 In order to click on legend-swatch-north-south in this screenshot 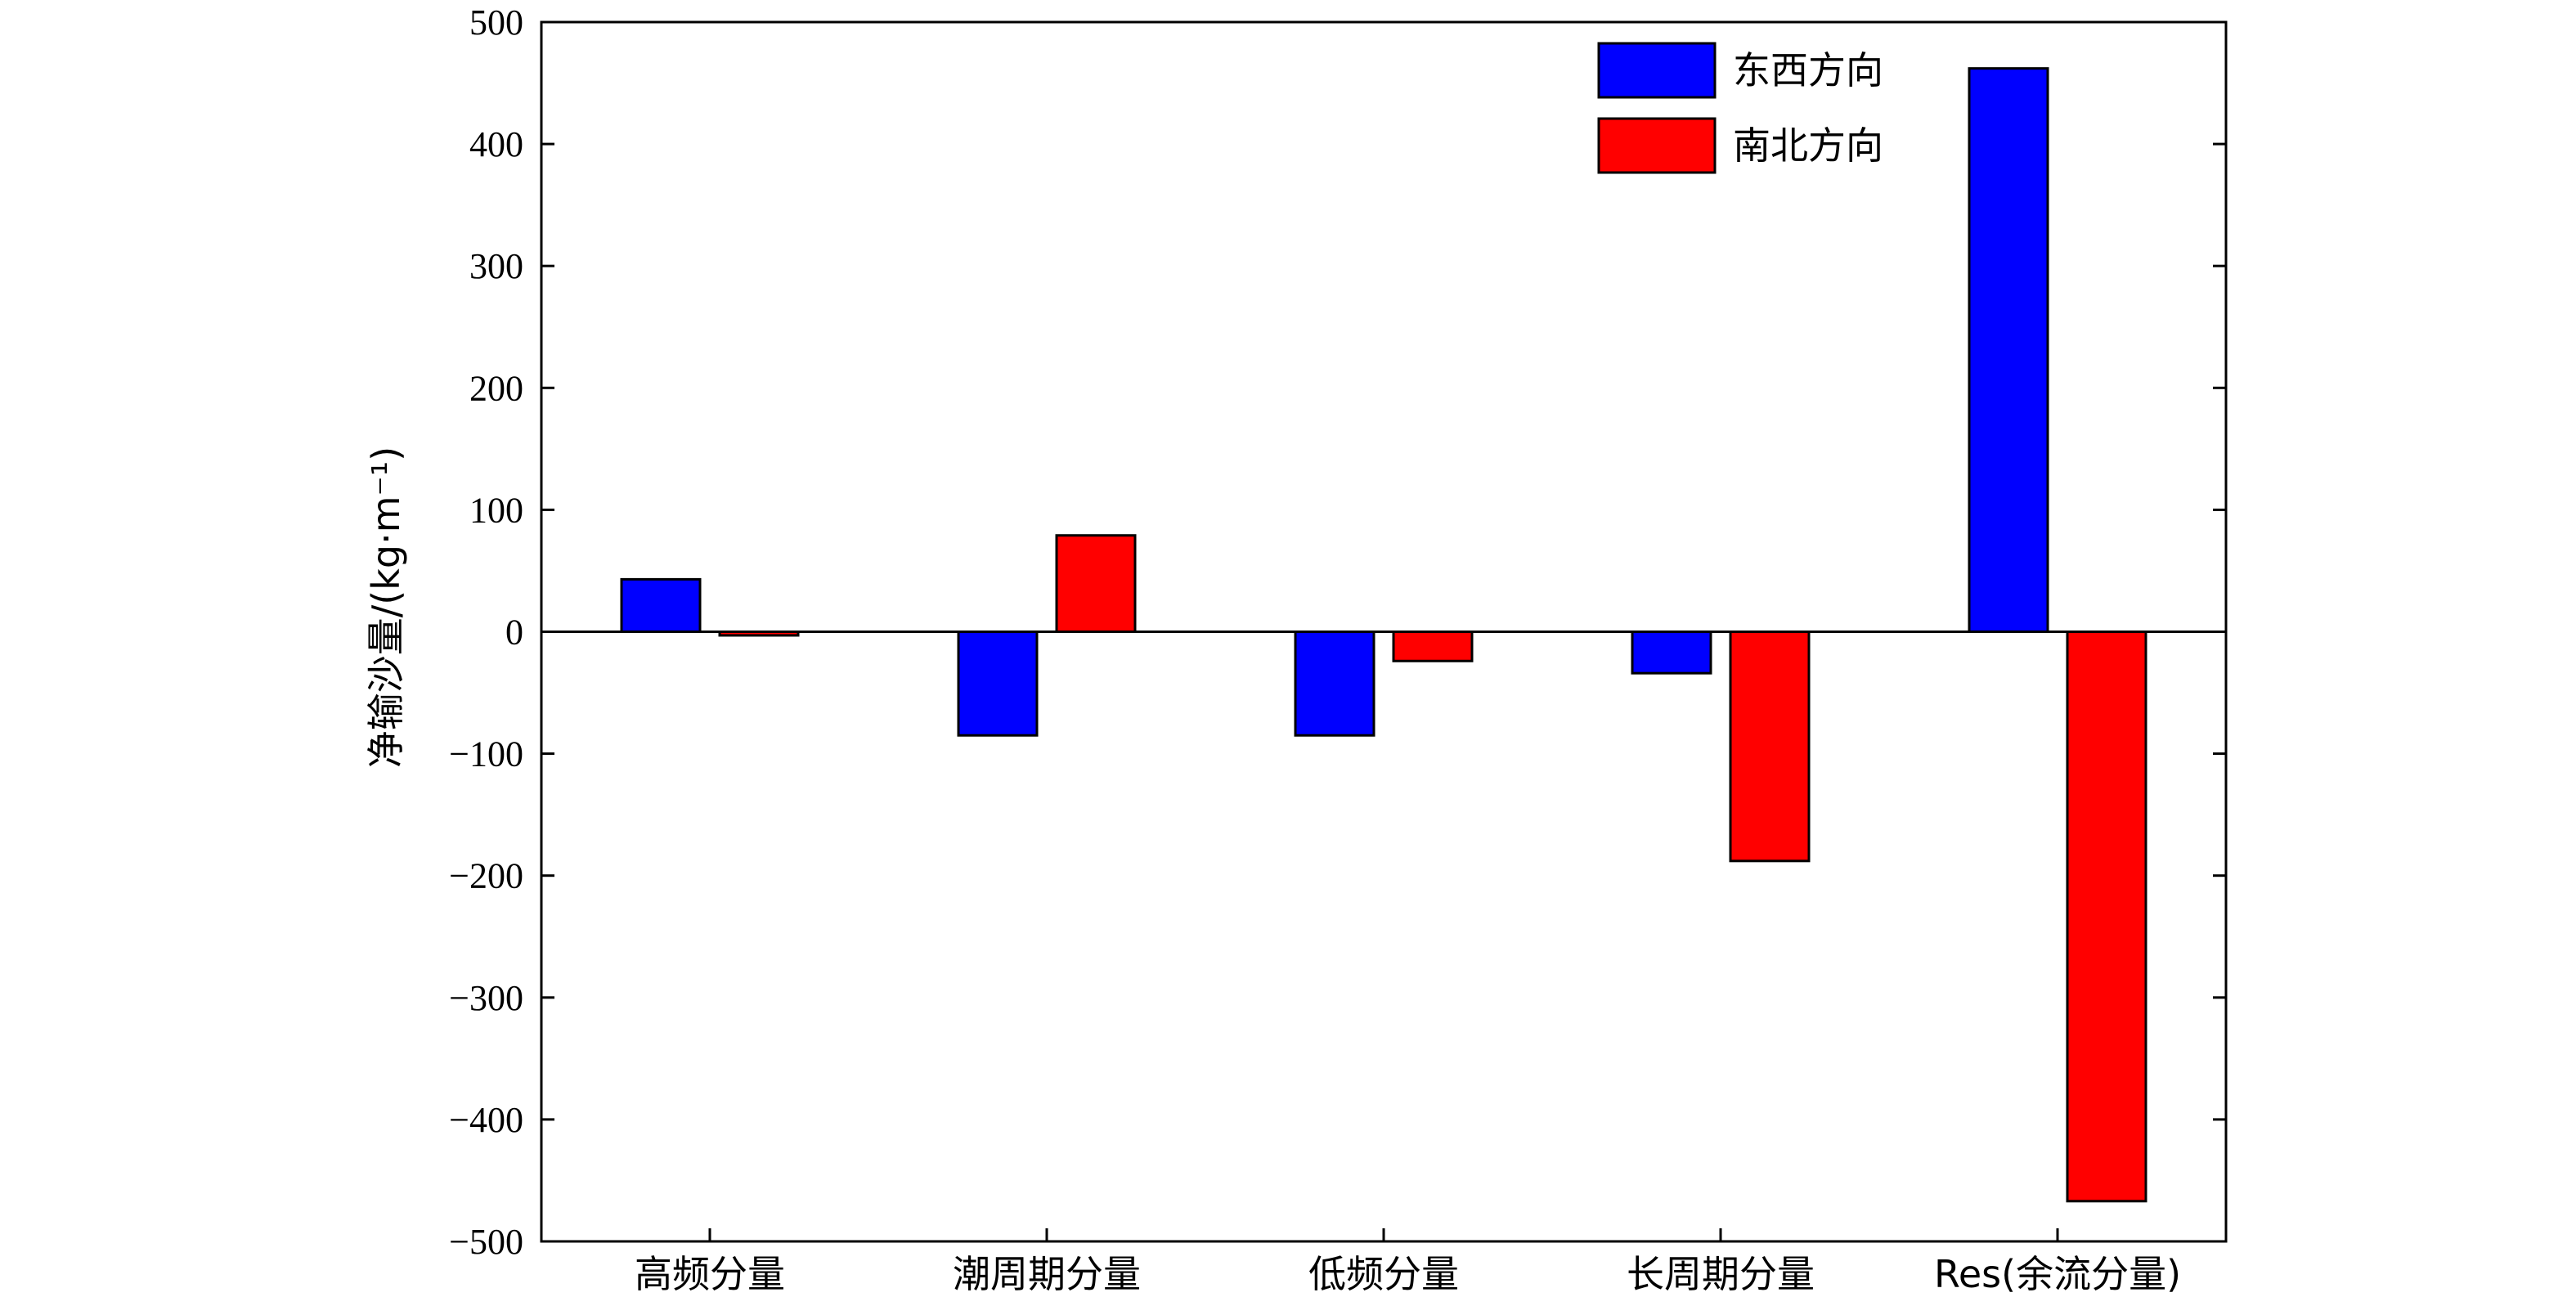, I will do `click(1657, 146)`.